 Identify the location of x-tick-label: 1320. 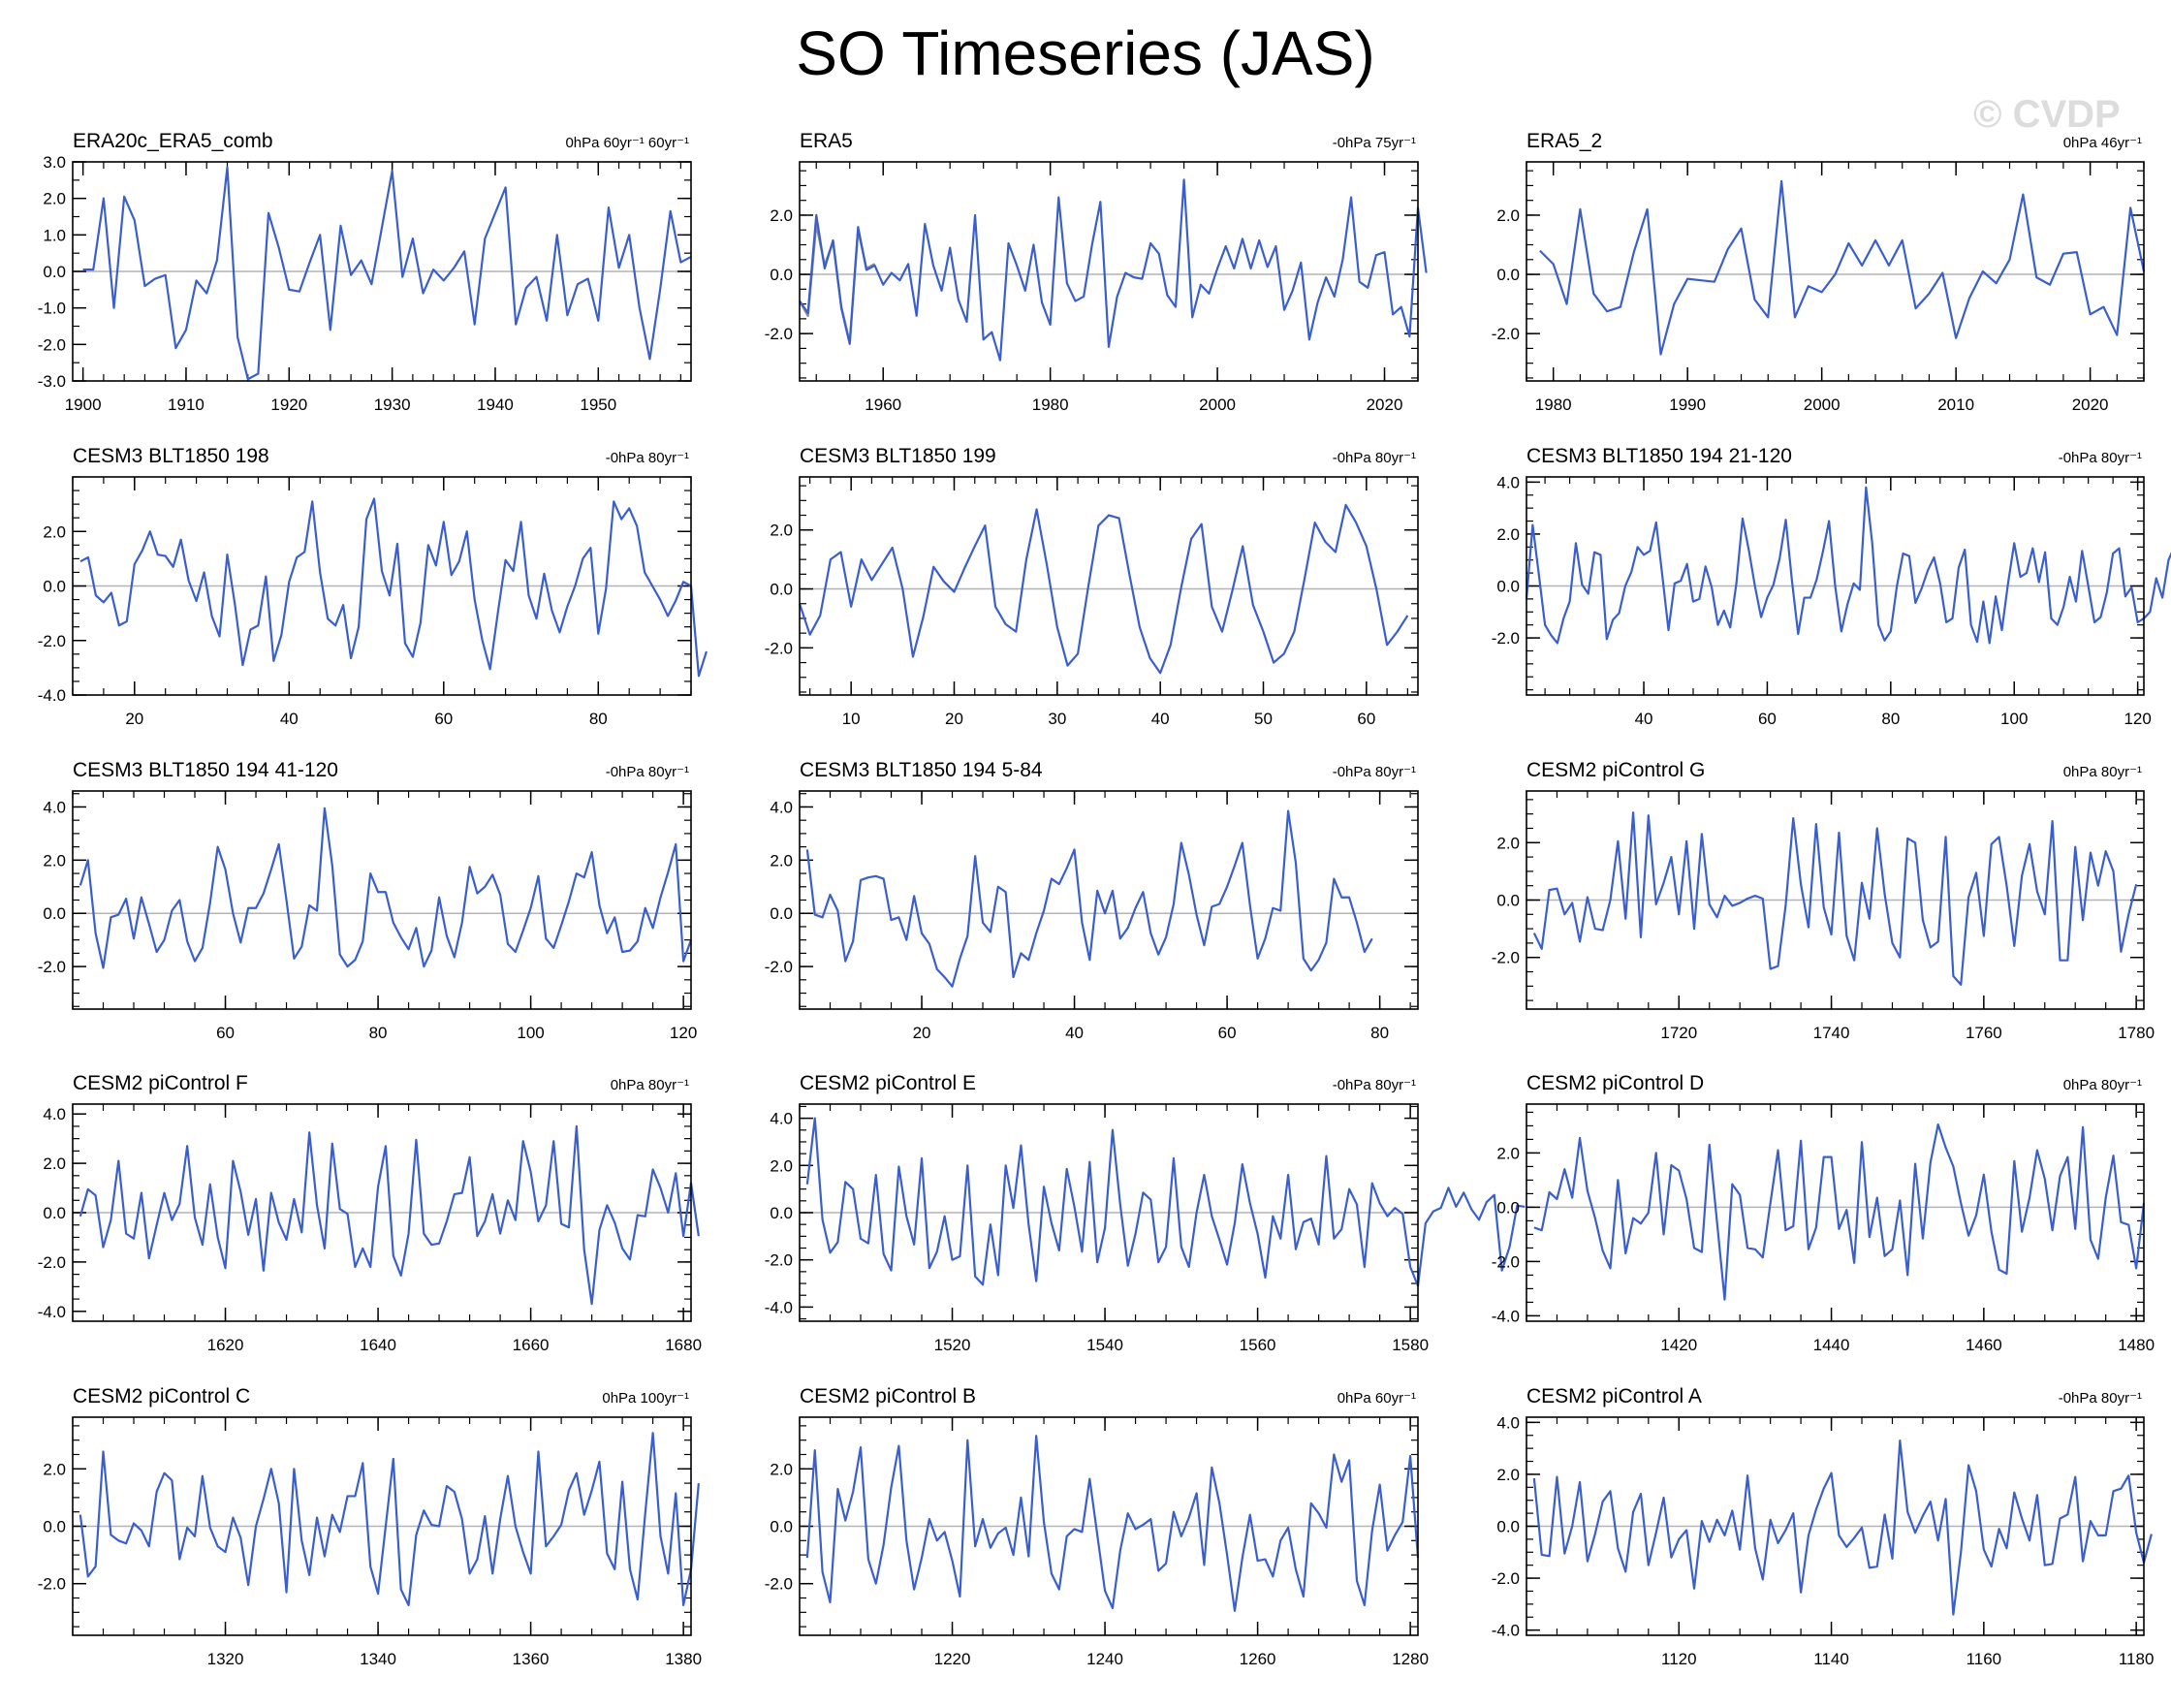
(225, 1659).